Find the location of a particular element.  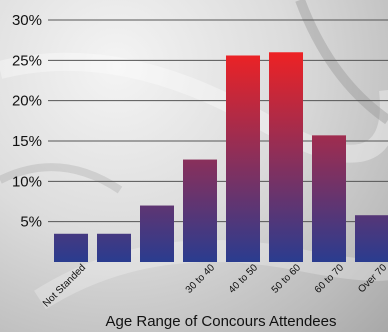

y-tick-label: 20% is located at coordinates (27, 101).